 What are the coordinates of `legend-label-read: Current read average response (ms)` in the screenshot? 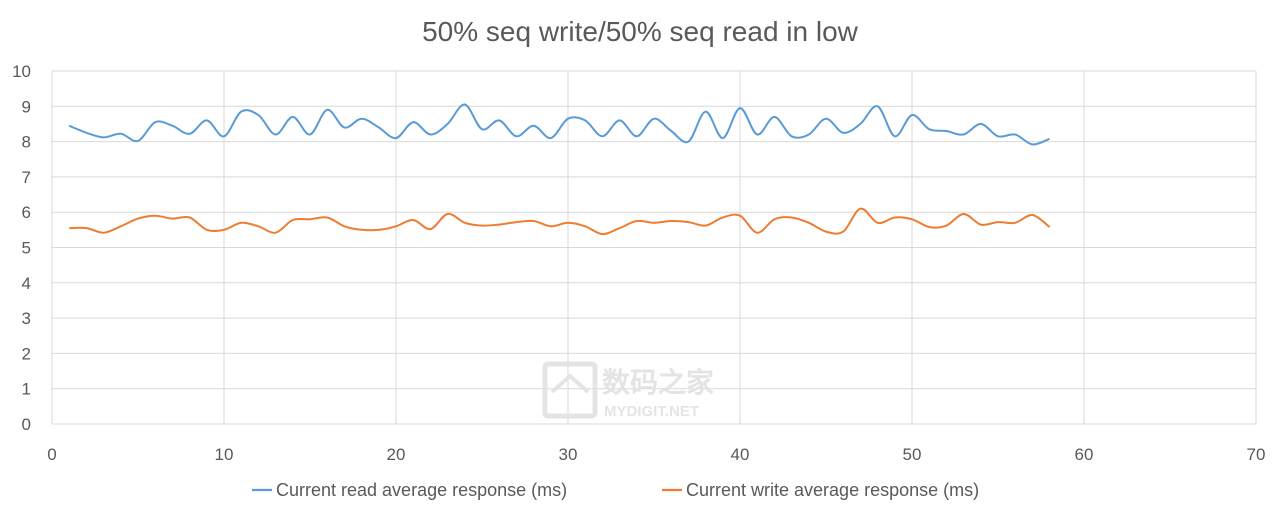 It's located at (421, 490).